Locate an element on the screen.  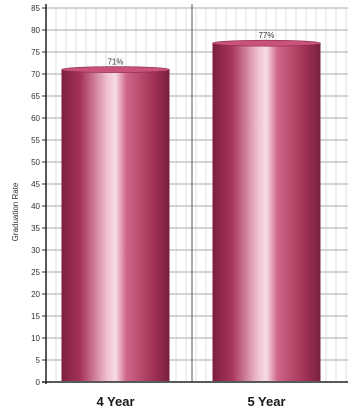
category-label: 5 Year is located at coordinates (266, 401).